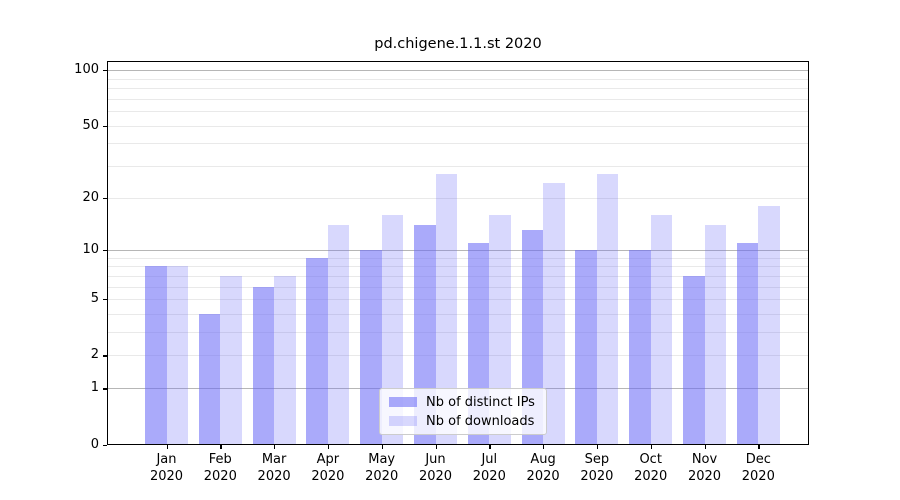  What do you see at coordinates (90, 125) in the screenshot?
I see `y-tick-label: 50` at bounding box center [90, 125].